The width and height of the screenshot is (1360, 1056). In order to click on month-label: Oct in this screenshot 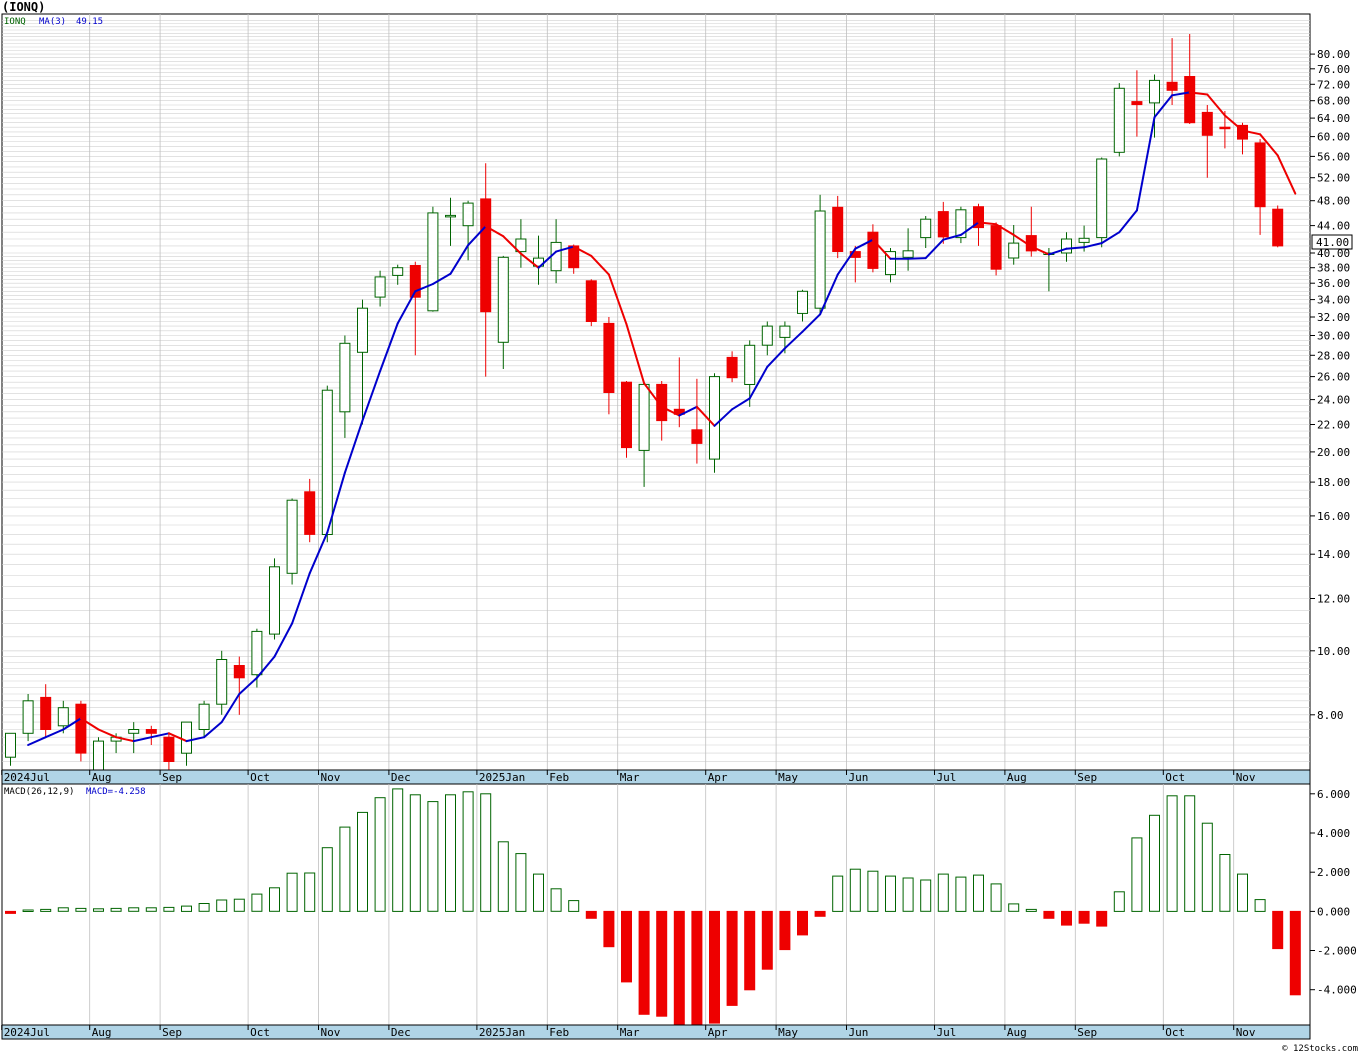, I will do `click(1175, 1032)`.